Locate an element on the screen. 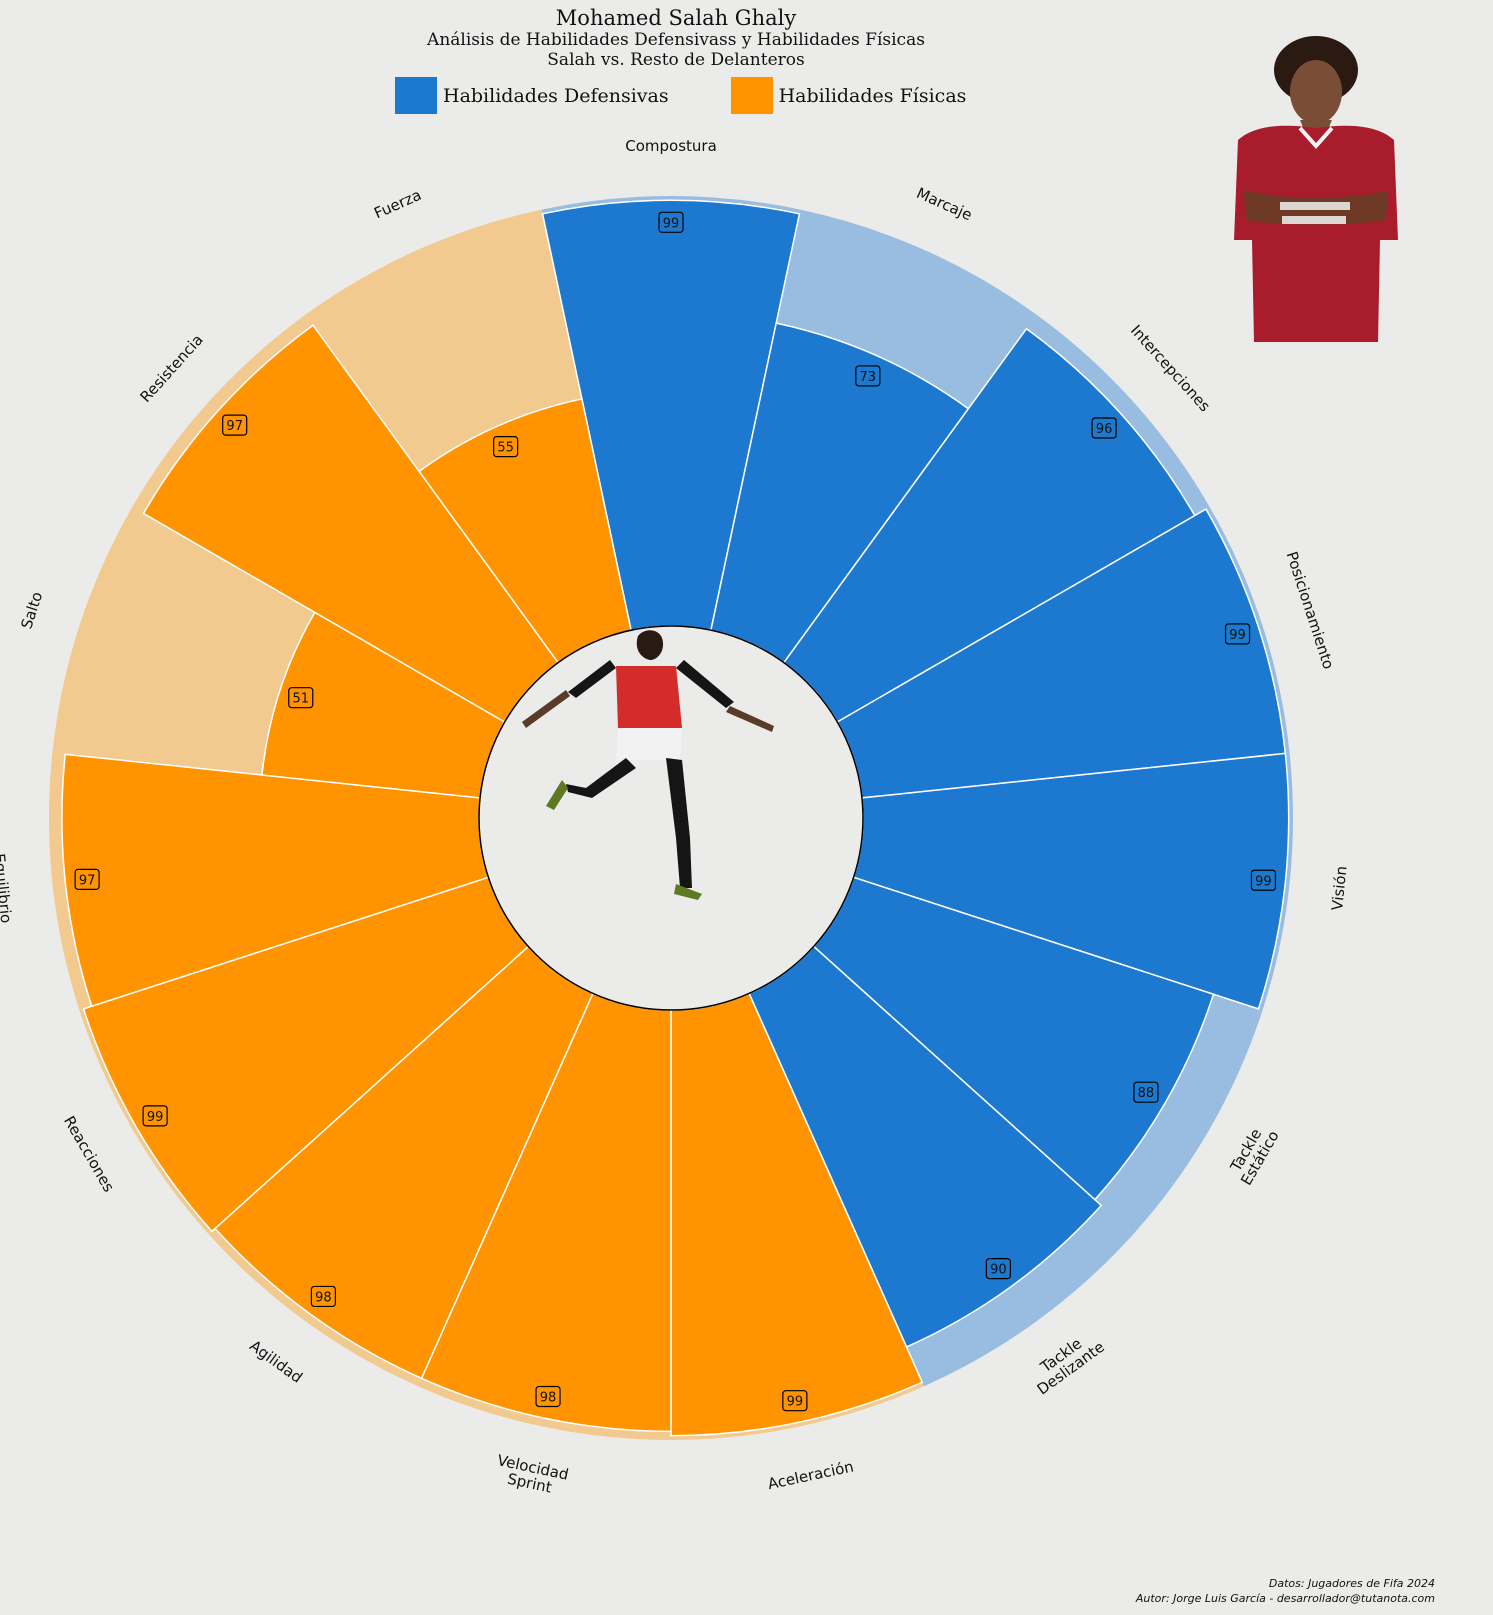  category-label-line: Resistencia is located at coordinates (171, 368).